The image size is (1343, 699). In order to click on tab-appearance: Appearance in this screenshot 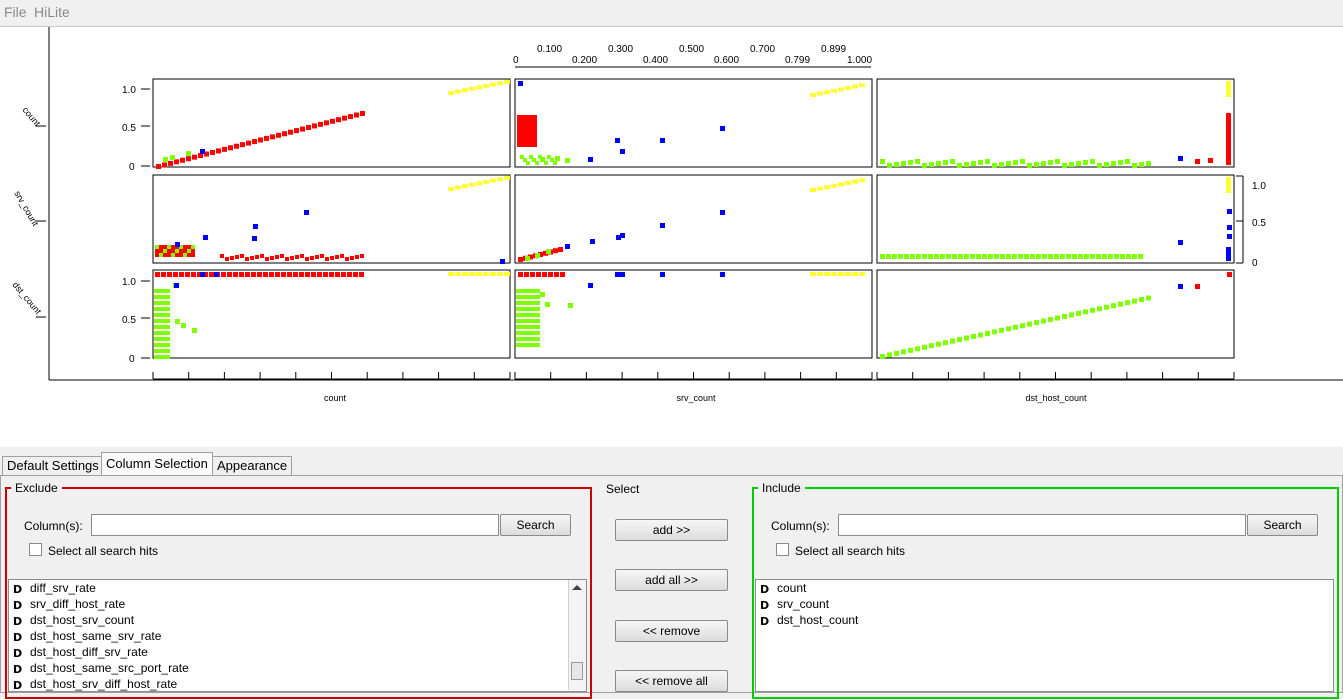, I will do `click(252, 465)`.